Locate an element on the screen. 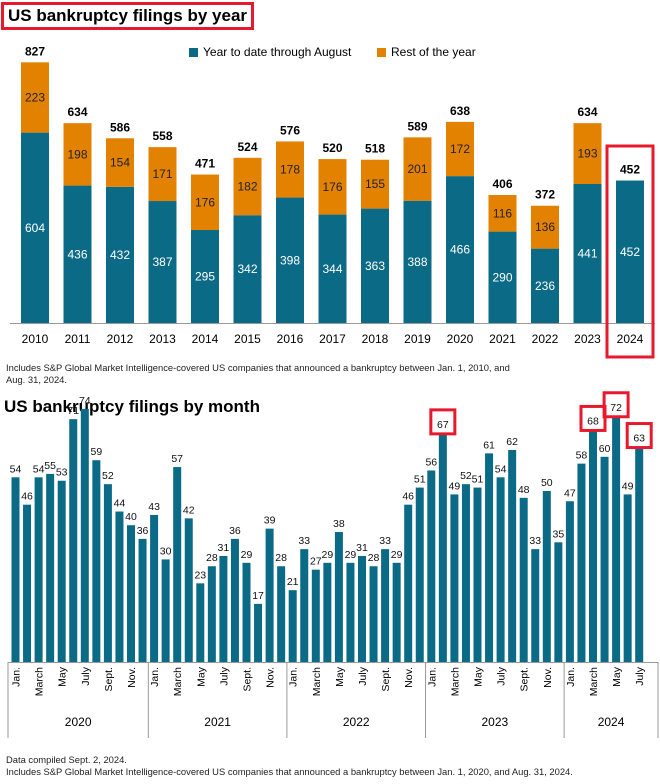 This screenshot has width=660, height=784. label-rest-2014: 176 is located at coordinates (205, 202).